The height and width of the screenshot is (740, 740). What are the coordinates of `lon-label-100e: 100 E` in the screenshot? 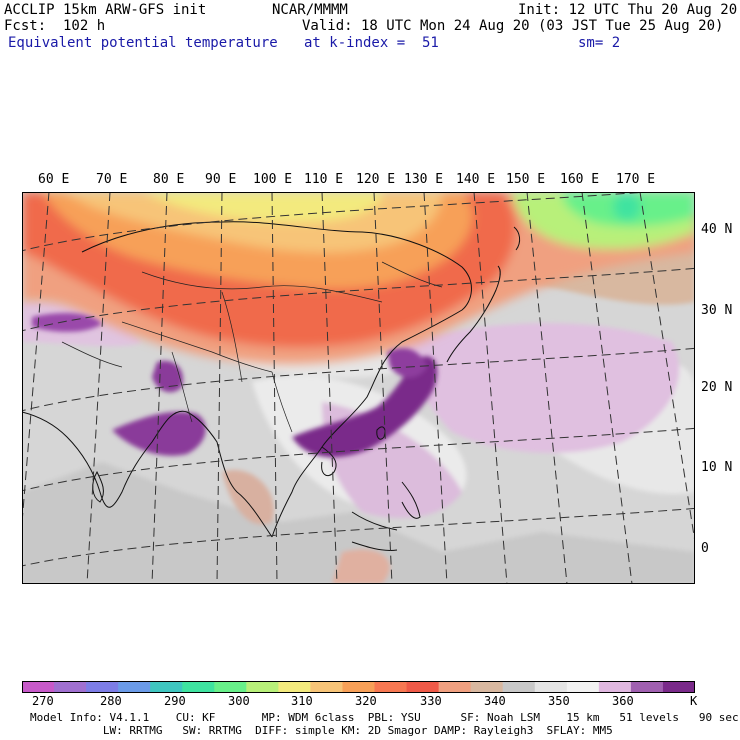 It's located at (273, 179).